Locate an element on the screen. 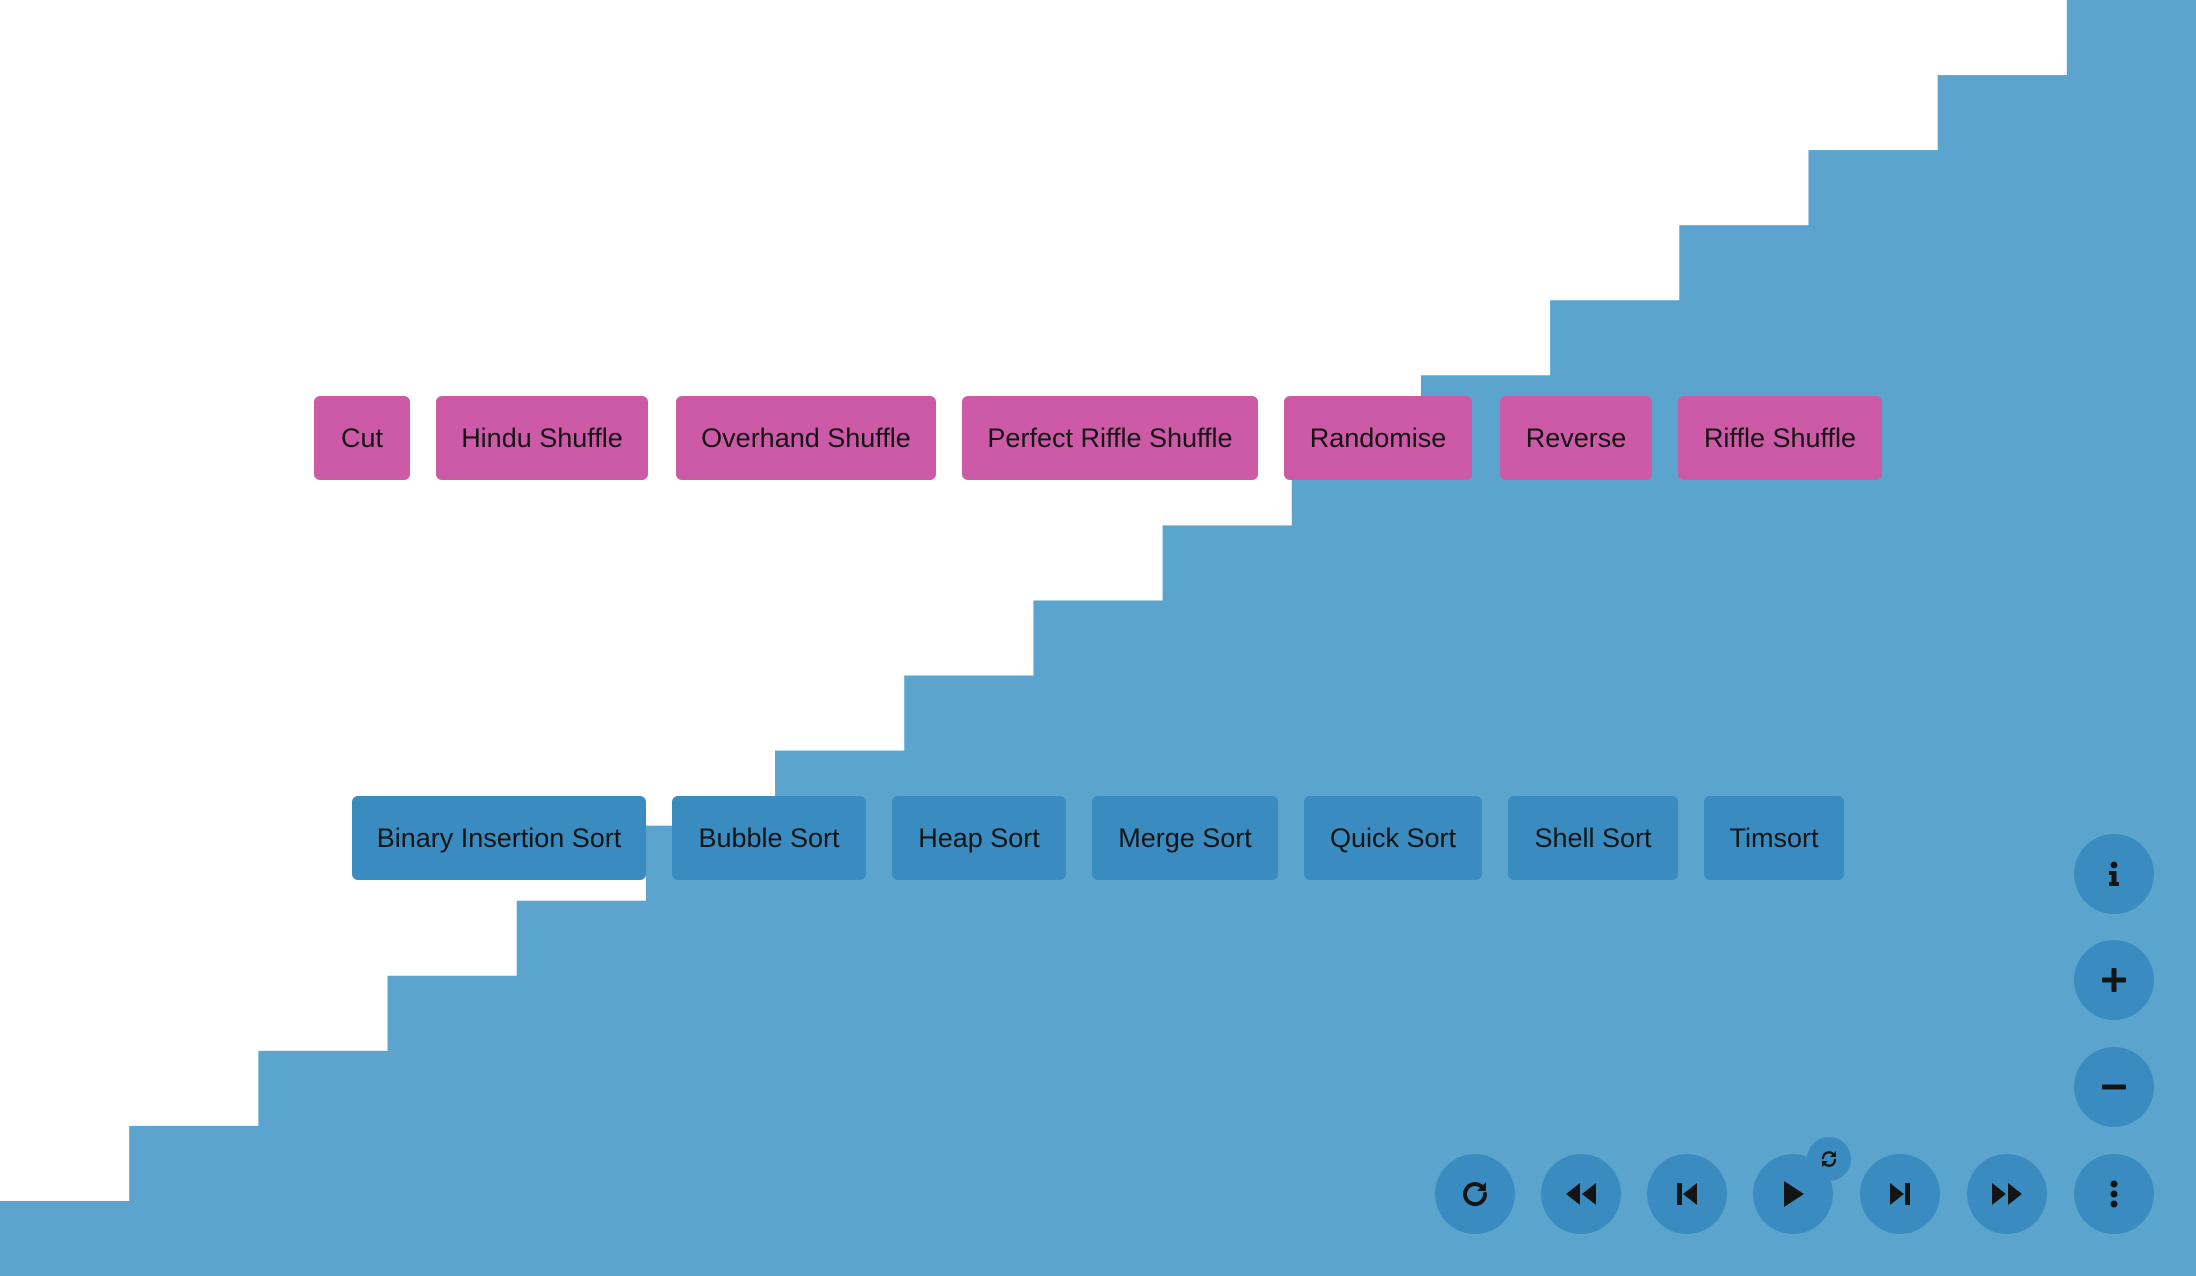 The height and width of the screenshot is (1276, 2196). rewind-icon is located at coordinates (1581, 1194).